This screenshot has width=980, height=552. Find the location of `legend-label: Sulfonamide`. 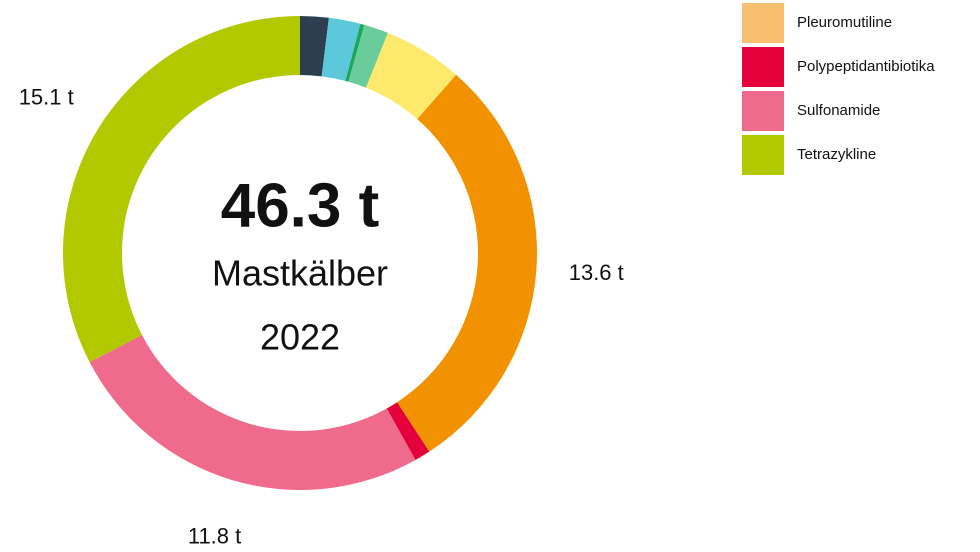

legend-label: Sulfonamide is located at coordinates (838, 110).